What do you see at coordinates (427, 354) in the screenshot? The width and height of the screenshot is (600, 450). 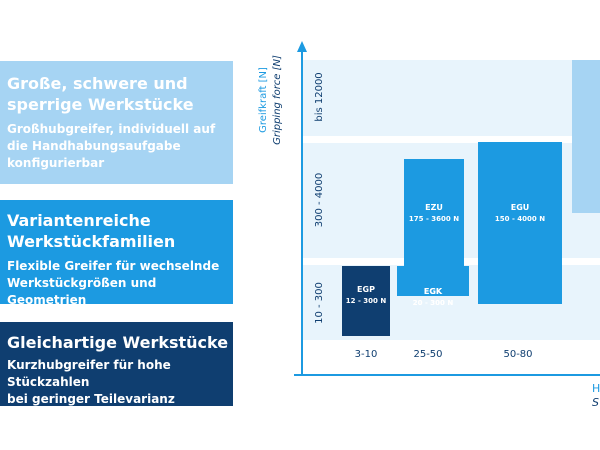 I see `x-category-label-2: 25-50` at bounding box center [427, 354].